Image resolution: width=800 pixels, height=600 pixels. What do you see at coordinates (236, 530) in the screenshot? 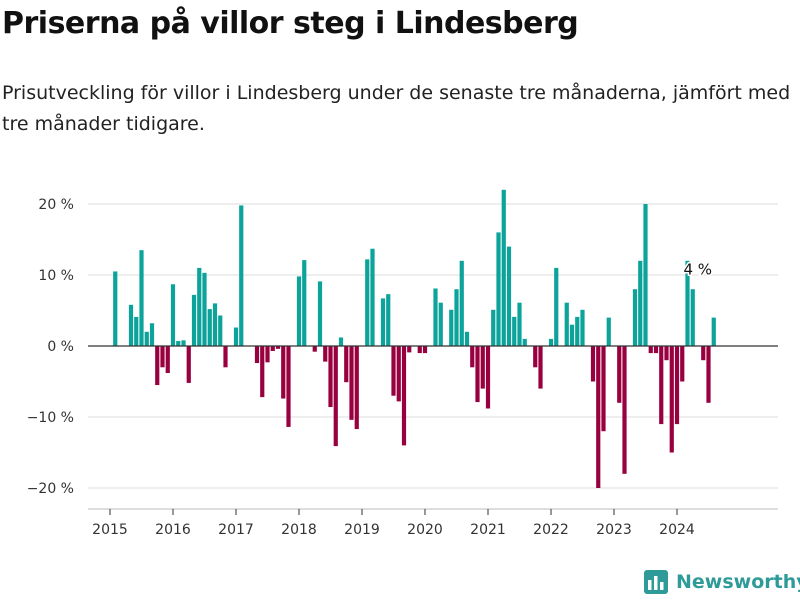
I see `x-tick-label: 2017` at bounding box center [236, 530].